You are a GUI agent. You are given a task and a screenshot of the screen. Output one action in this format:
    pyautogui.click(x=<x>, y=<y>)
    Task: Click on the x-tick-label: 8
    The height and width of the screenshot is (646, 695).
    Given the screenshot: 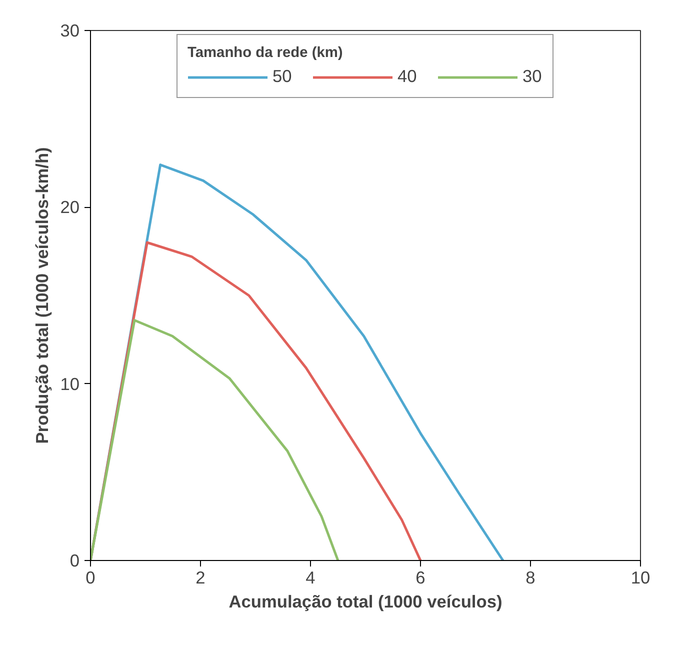 What is the action you would take?
    pyautogui.click(x=531, y=578)
    